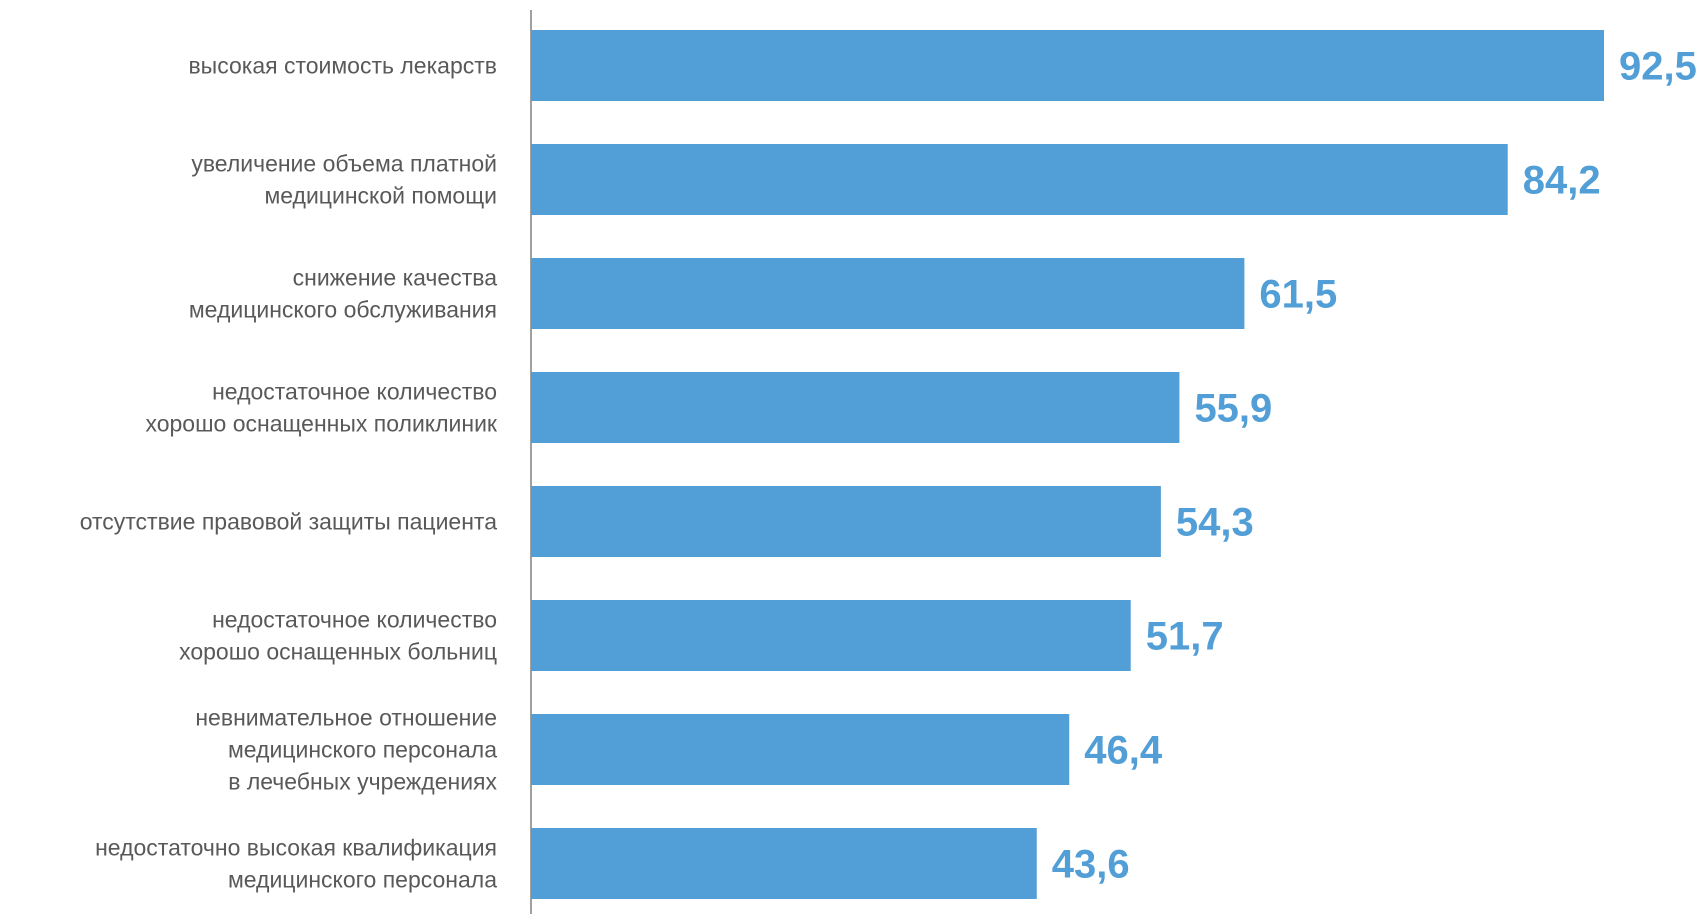 The image size is (1703, 914). Describe the element at coordinates (1658, 67) in the screenshot. I see `value-label-1: 92,5` at that location.